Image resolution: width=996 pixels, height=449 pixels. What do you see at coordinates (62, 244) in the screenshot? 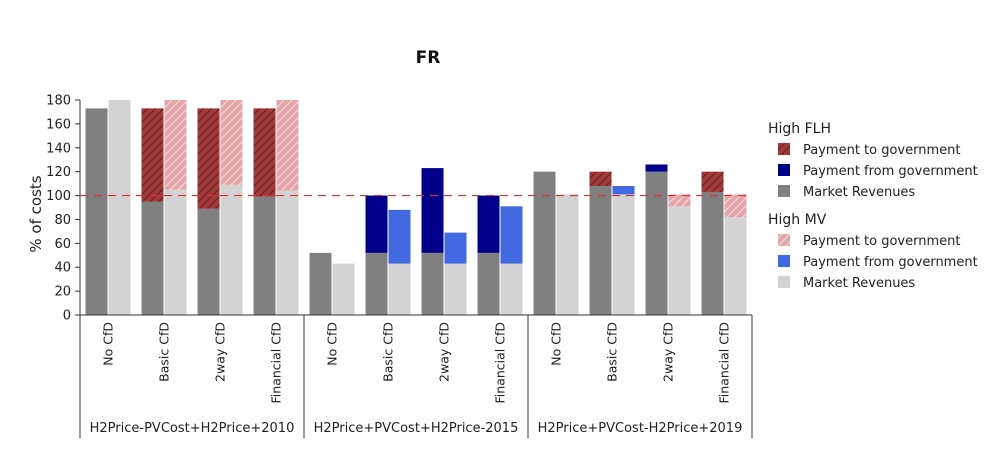
I see `y-tick-label: 60` at bounding box center [62, 244].